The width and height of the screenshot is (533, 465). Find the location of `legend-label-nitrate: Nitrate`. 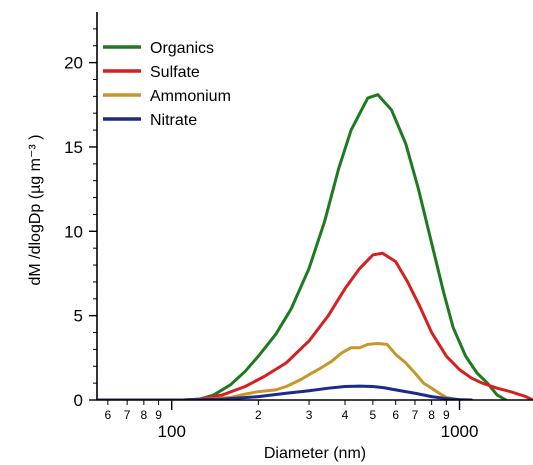

legend-label-nitrate: Nitrate is located at coordinates (173, 120).